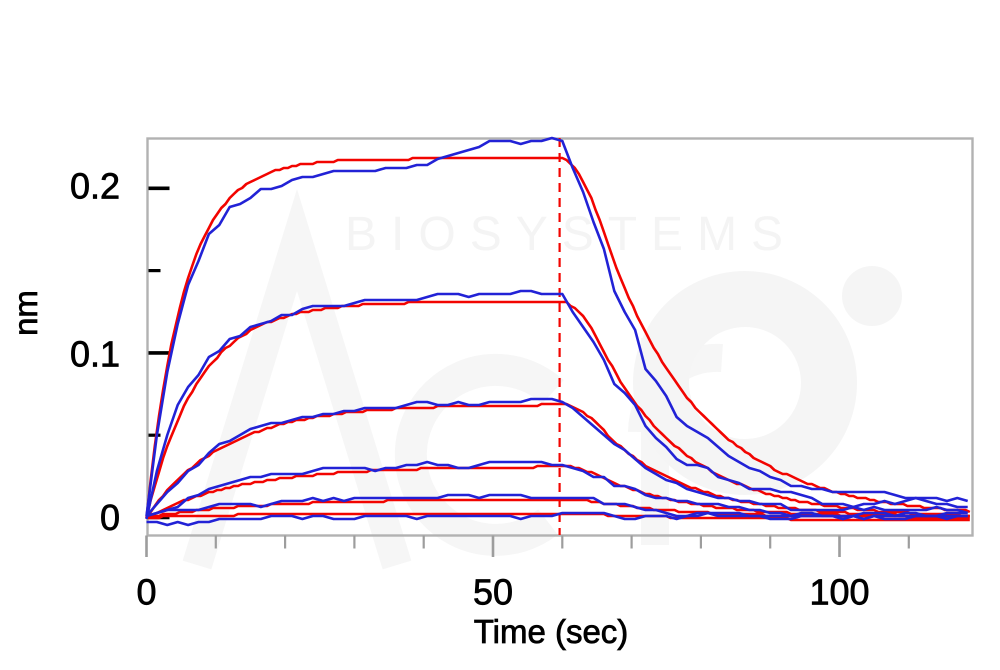  What do you see at coordinates (493, 592) in the screenshot?
I see `svg-text: 50` at bounding box center [493, 592].